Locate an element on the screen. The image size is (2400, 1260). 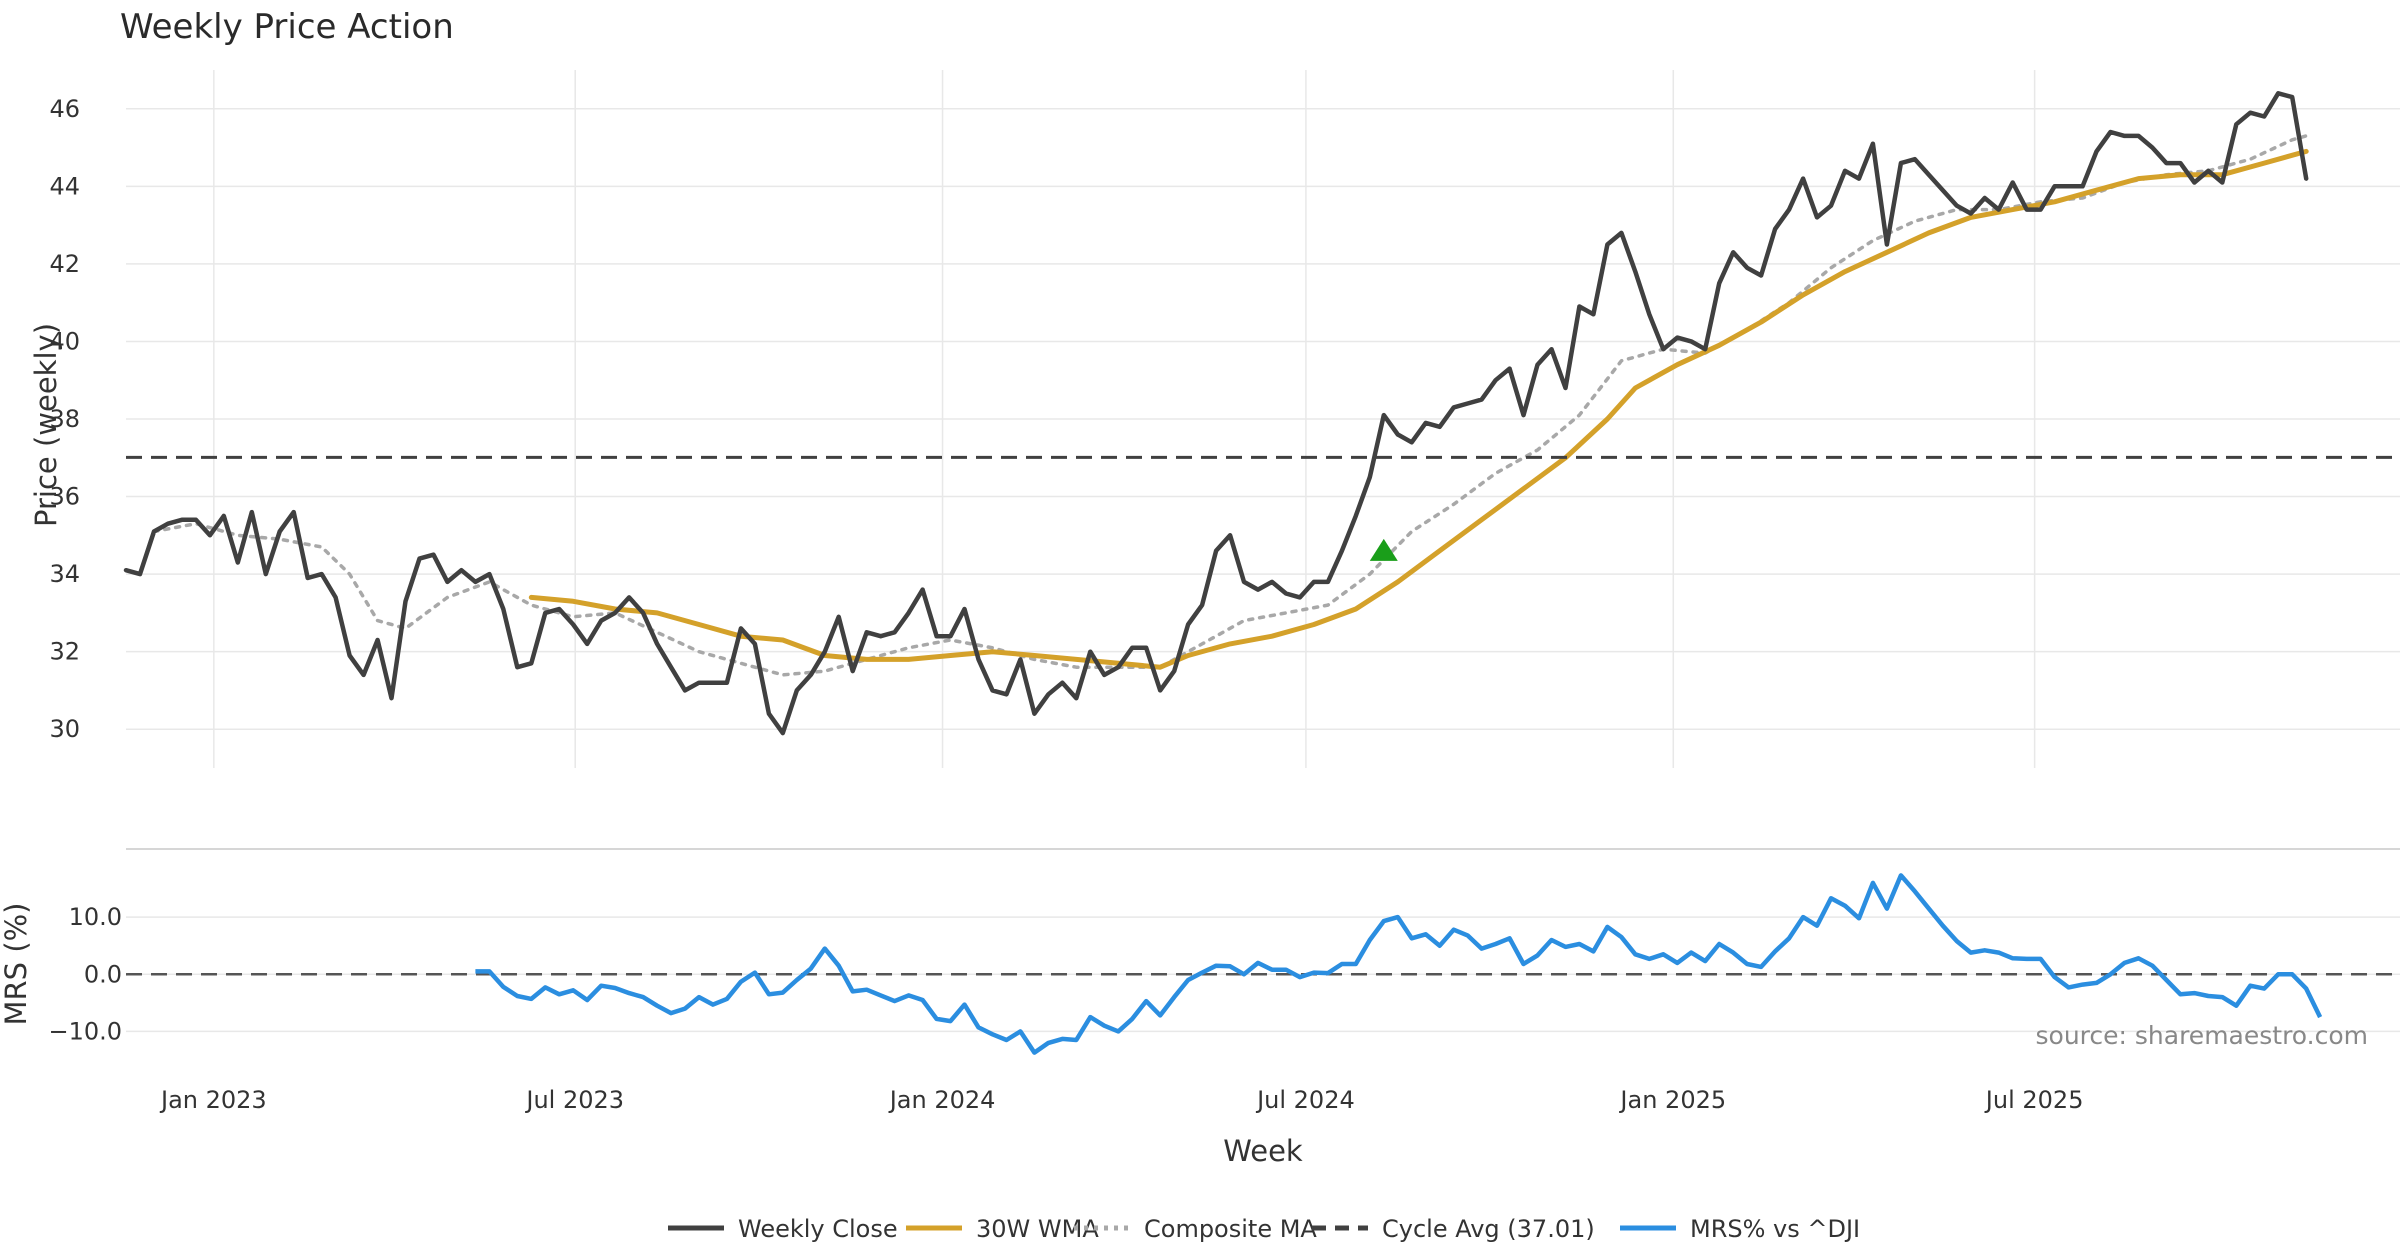
legend-label: Composite MA is located at coordinates (1230, 1229).